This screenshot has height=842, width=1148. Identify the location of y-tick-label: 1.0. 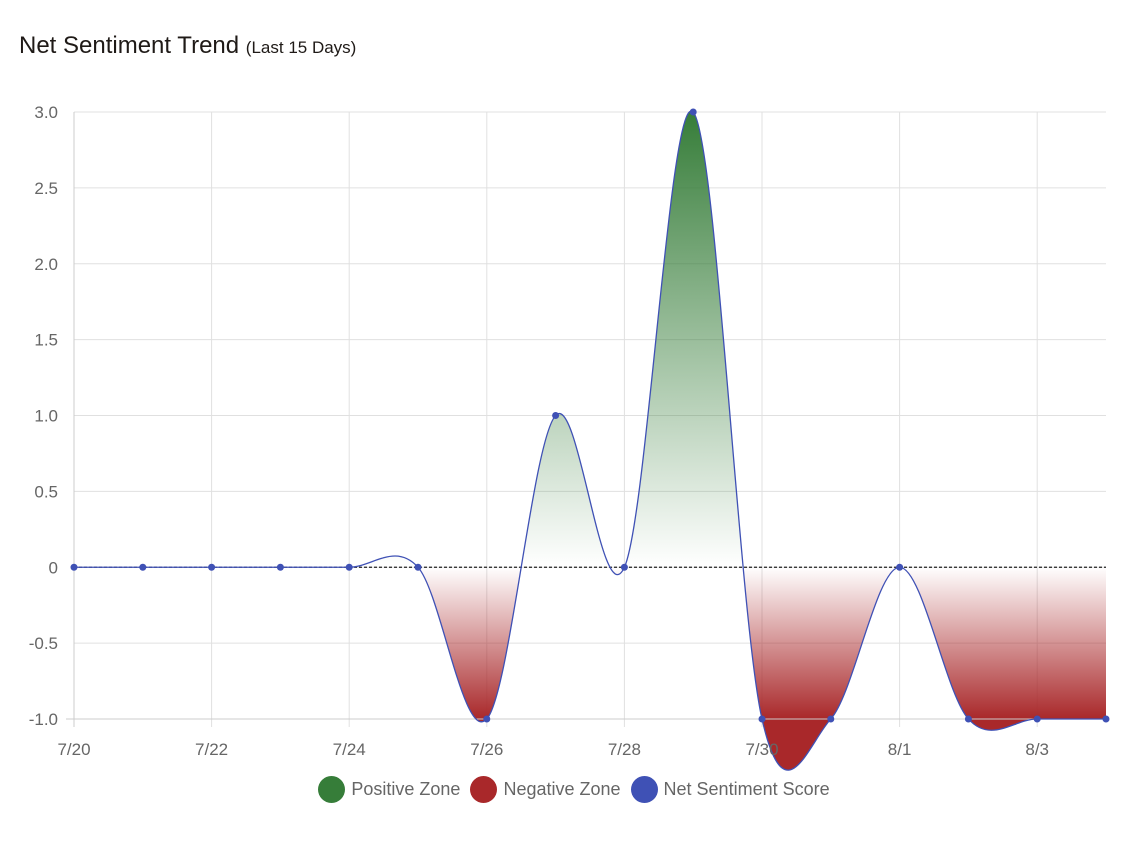
(46, 416).